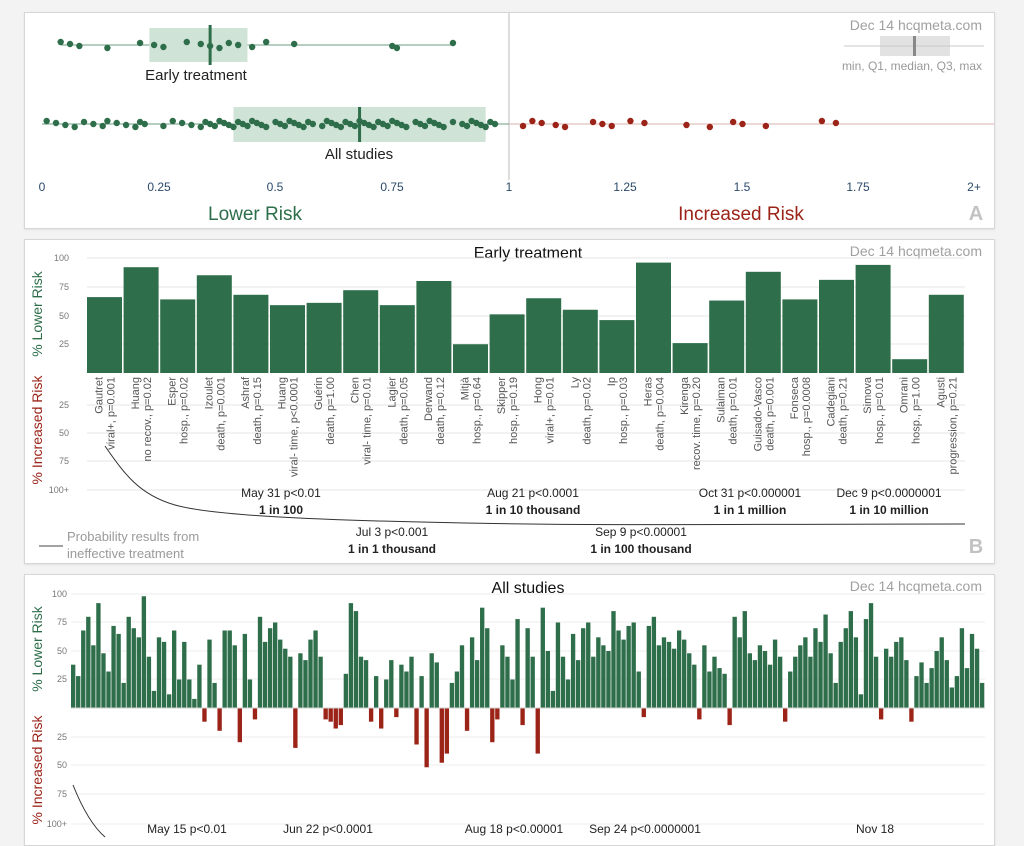  Describe the element at coordinates (535, 485) in the screenshot. I see `probability-curve` at that location.